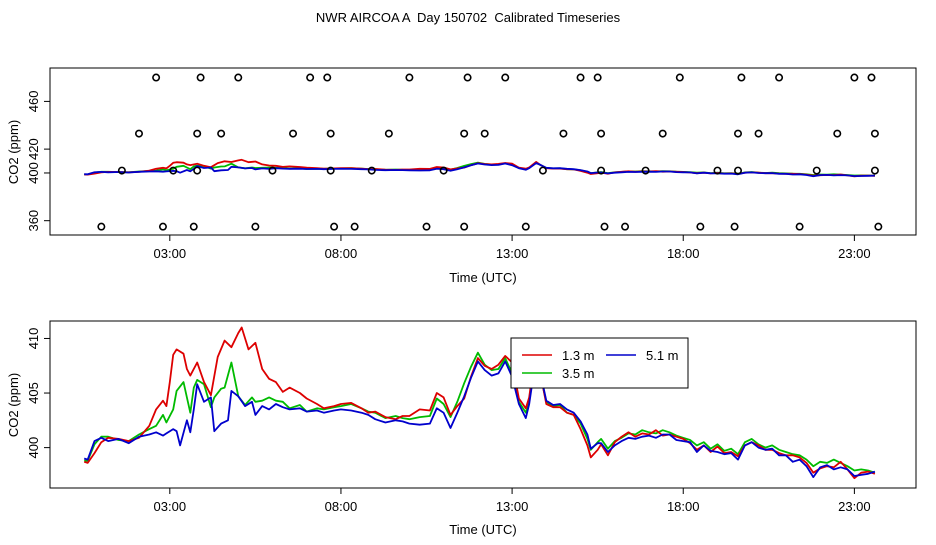 This screenshot has width=936, height=545. I want to click on bottom-y-axis: 400 405 410, so click(38, 393).